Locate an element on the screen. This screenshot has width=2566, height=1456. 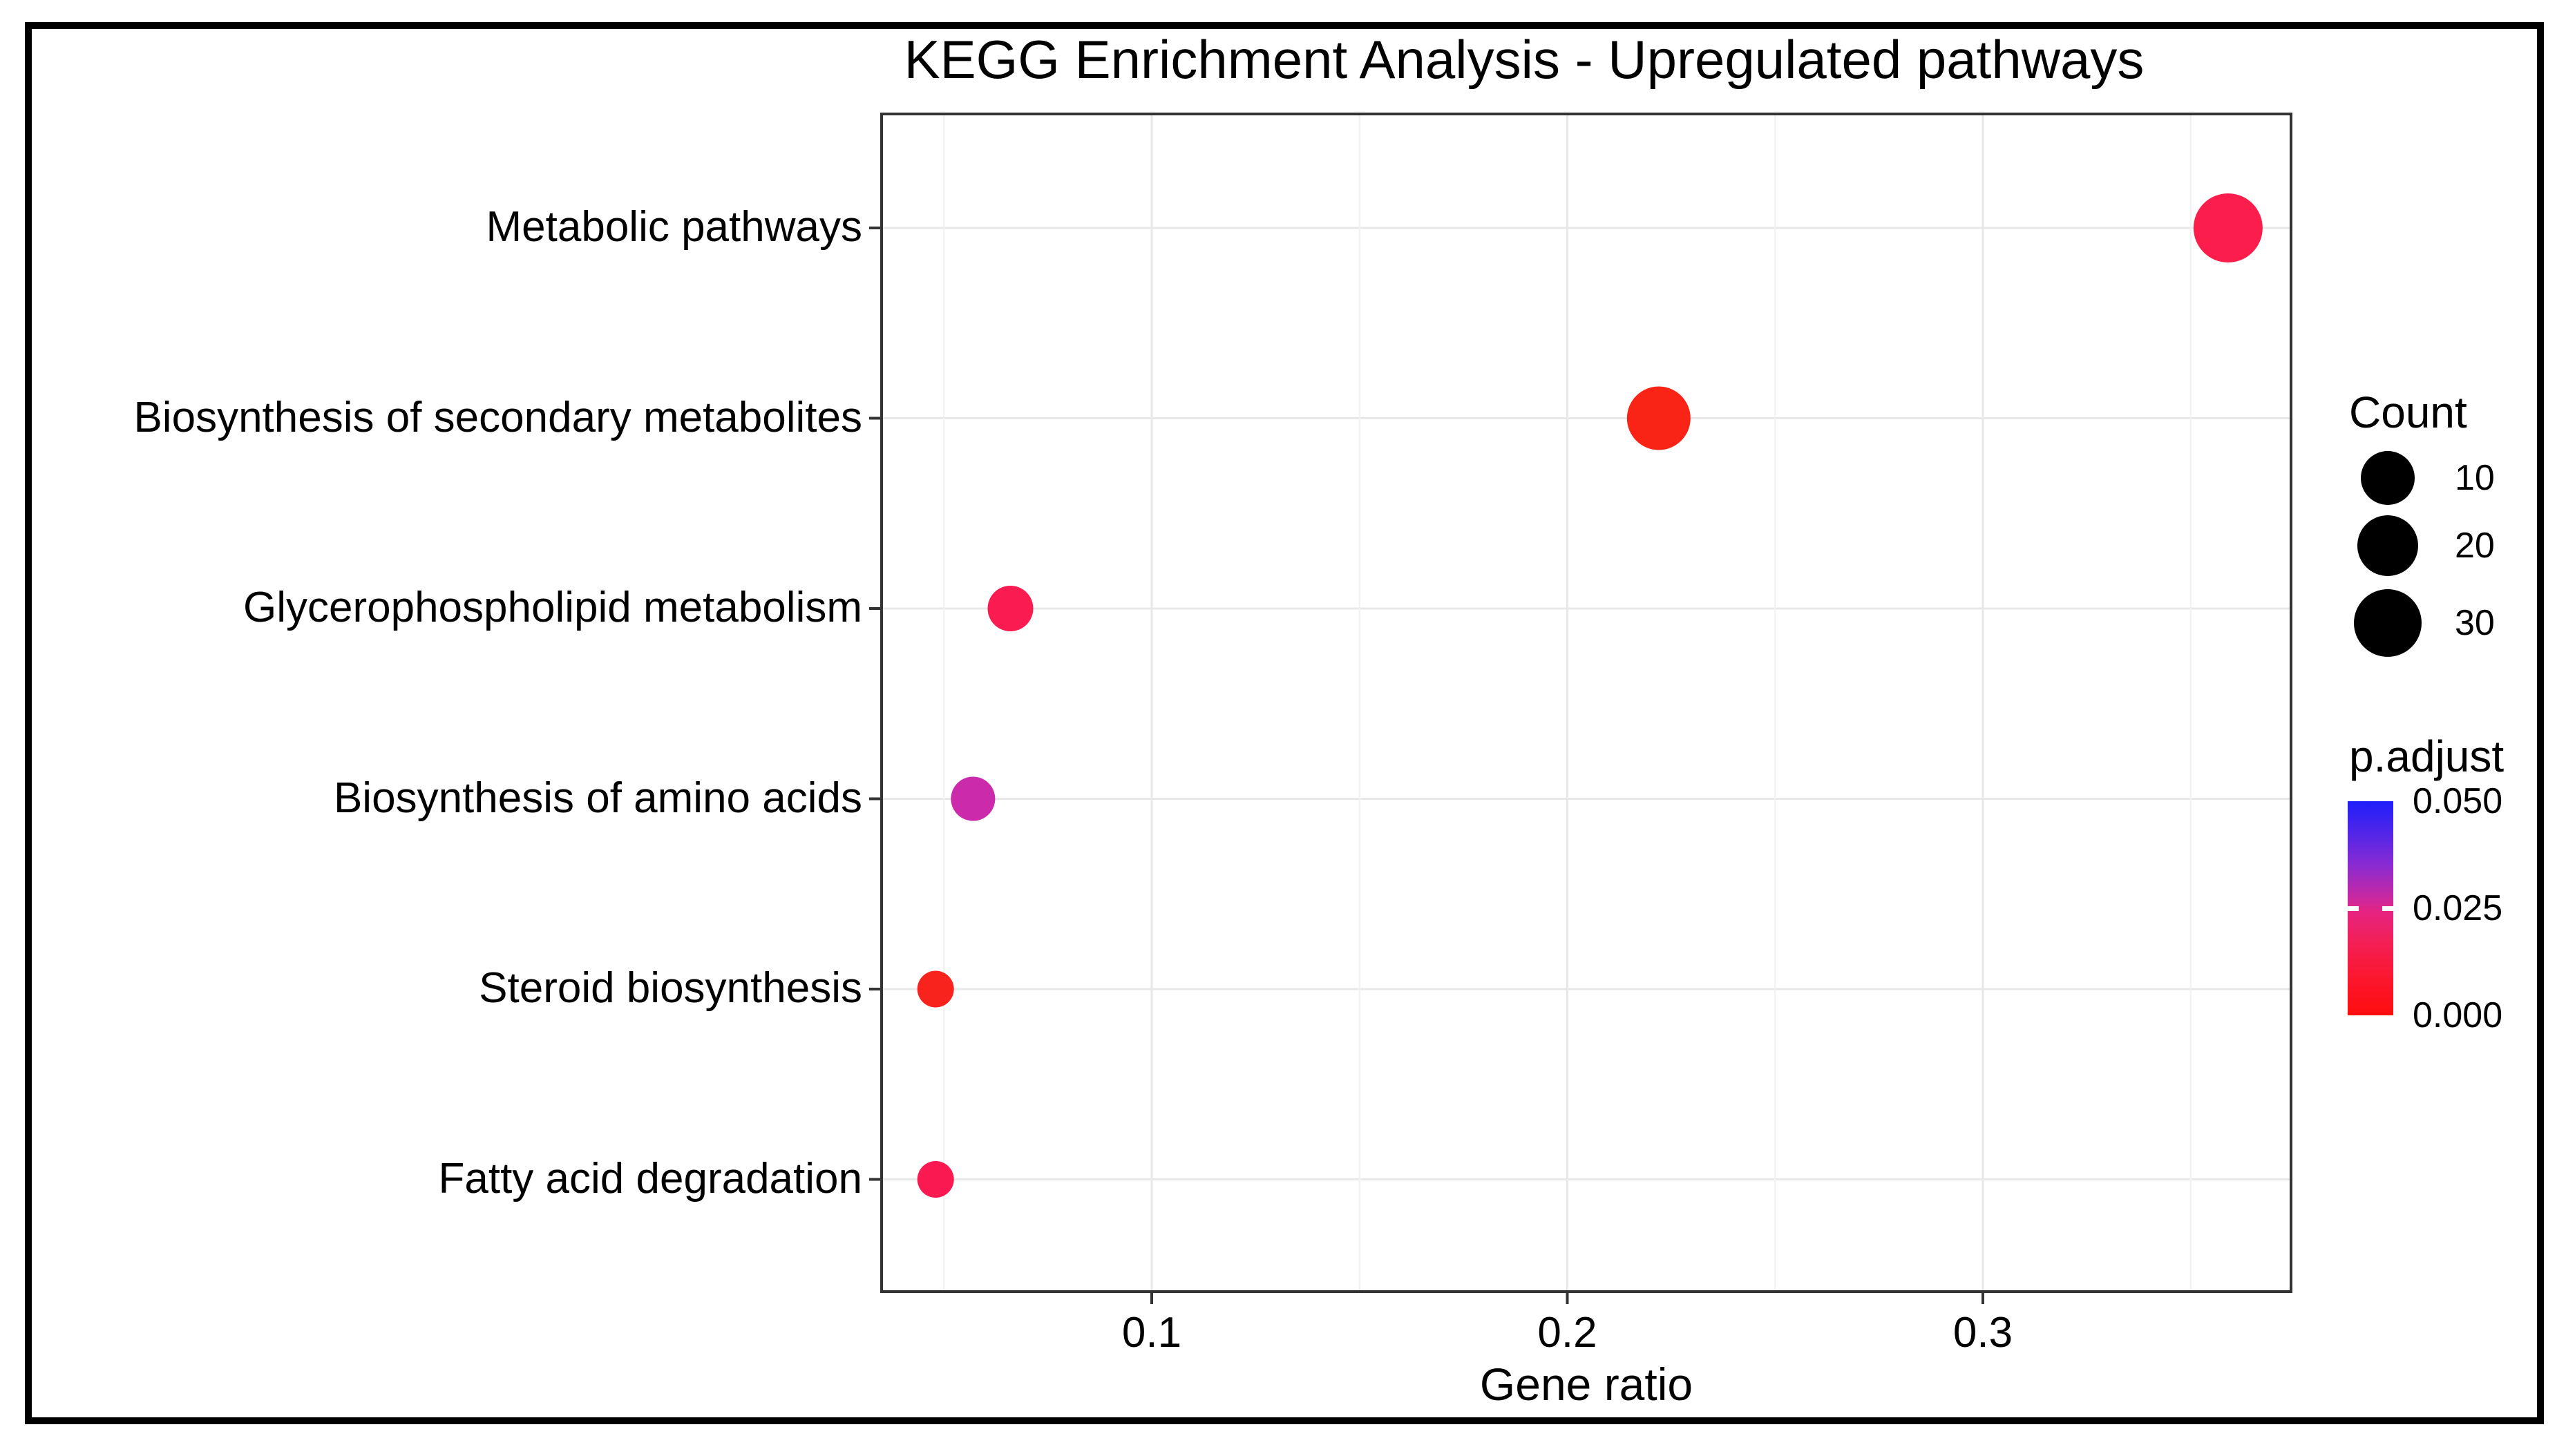
padjust-legend-label: 0.050 is located at coordinates (2458, 801).